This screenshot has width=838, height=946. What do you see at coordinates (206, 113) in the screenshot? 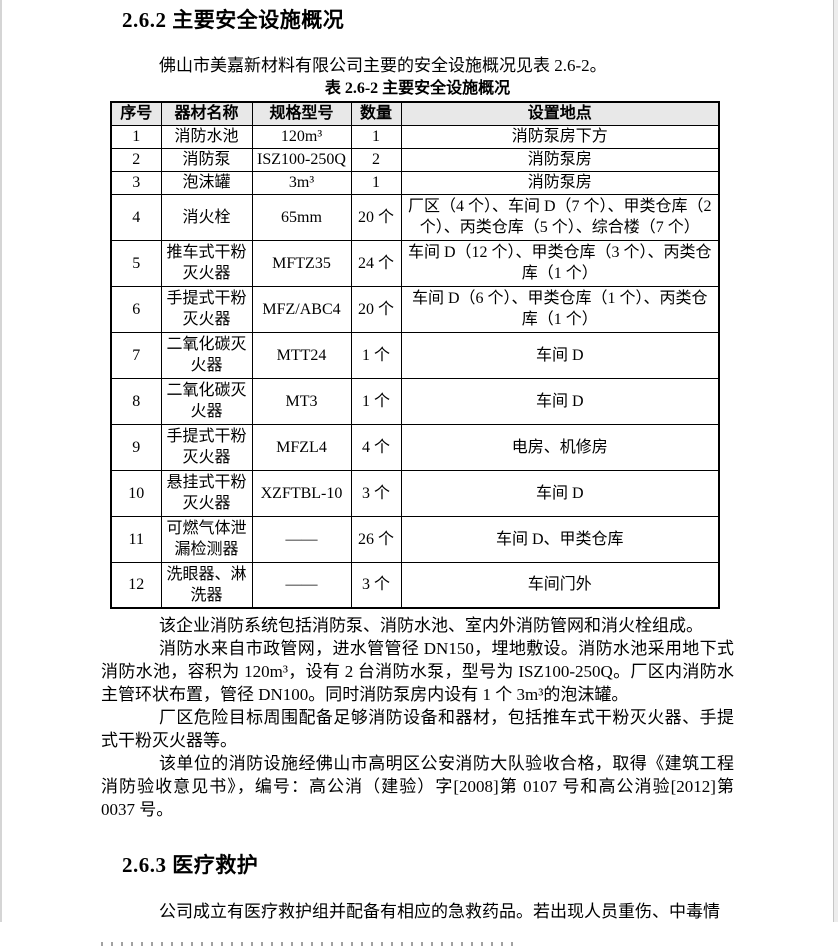
I see `table-header-cell: 器材名称` at bounding box center [206, 113].